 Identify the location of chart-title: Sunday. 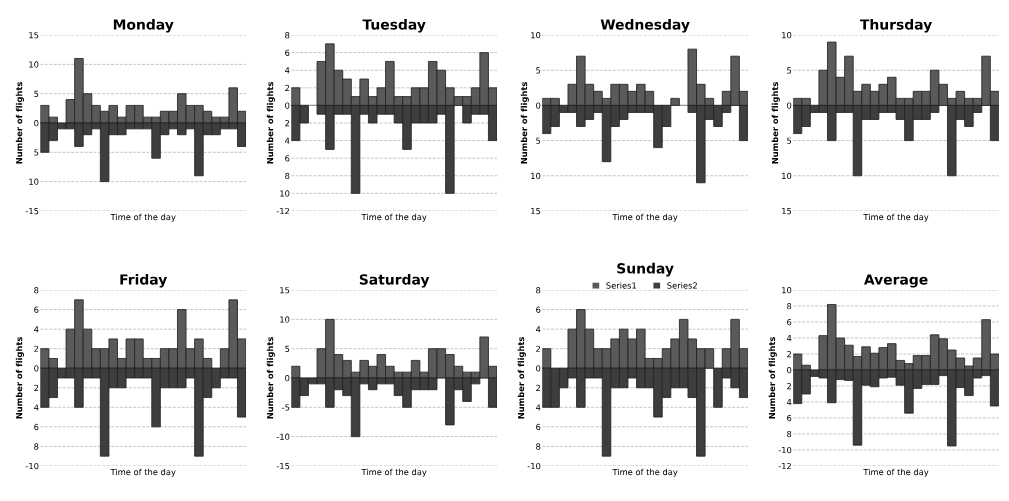
(645, 269).